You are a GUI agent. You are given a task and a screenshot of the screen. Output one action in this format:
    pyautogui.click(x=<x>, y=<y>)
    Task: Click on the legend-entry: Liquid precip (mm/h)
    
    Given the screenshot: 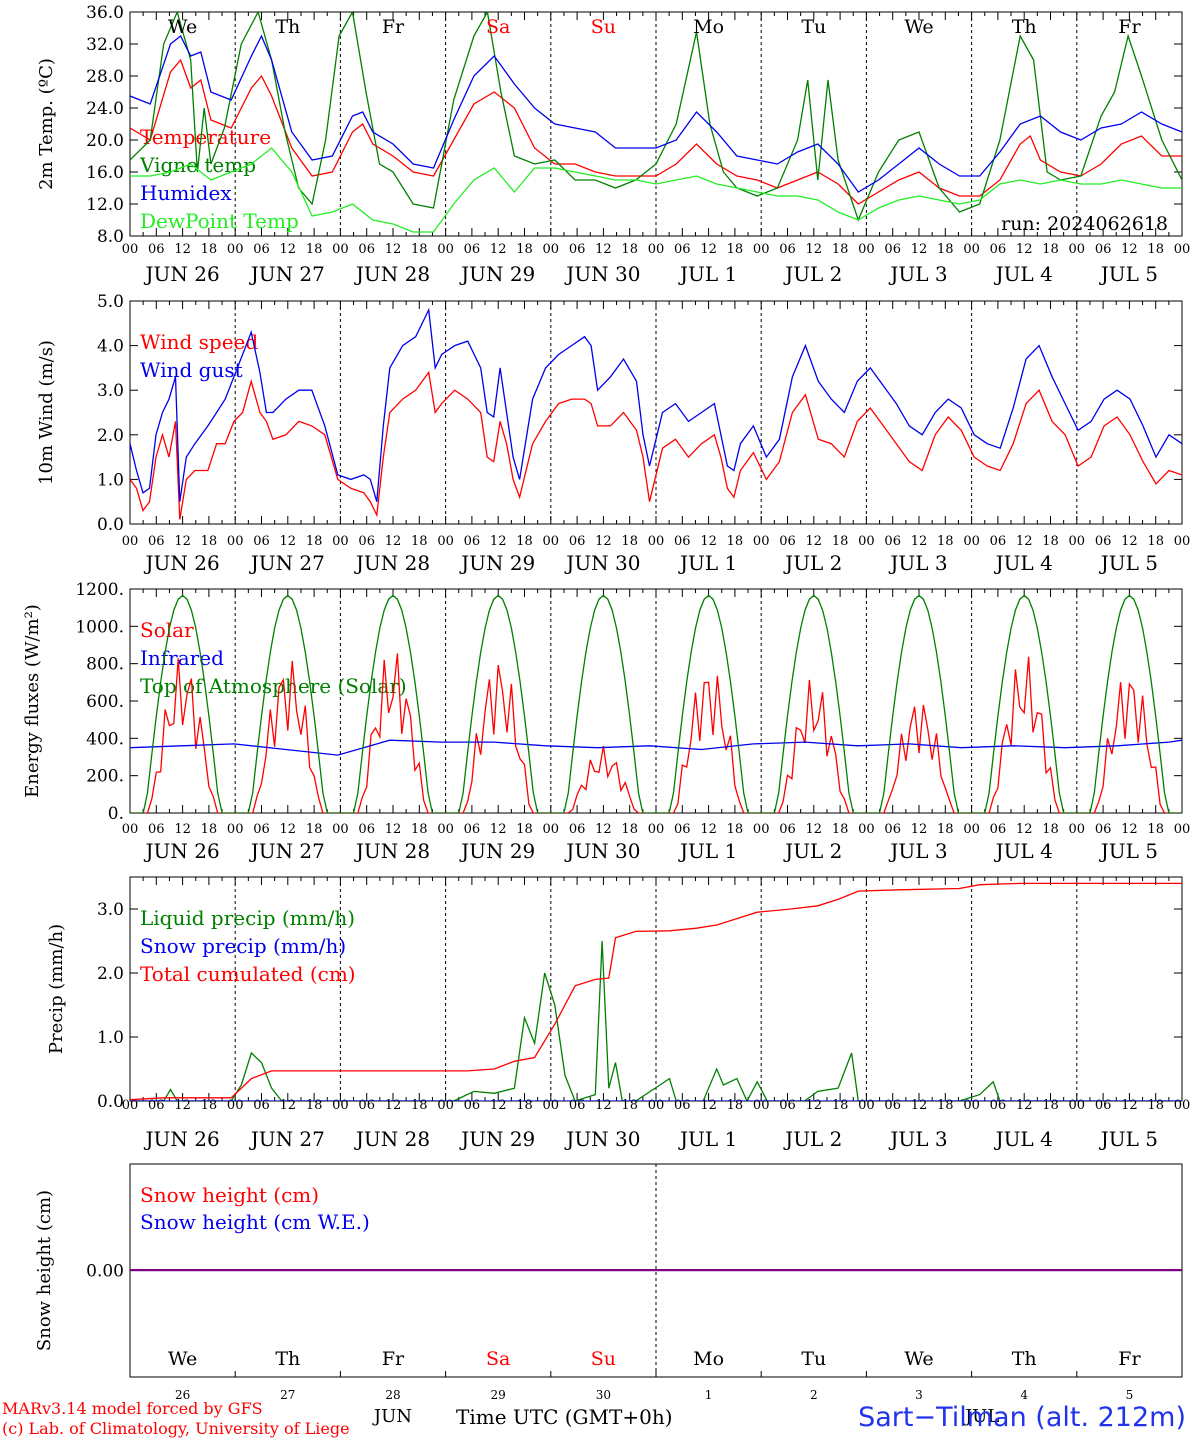 What is the action you would take?
    pyautogui.click(x=247, y=918)
    